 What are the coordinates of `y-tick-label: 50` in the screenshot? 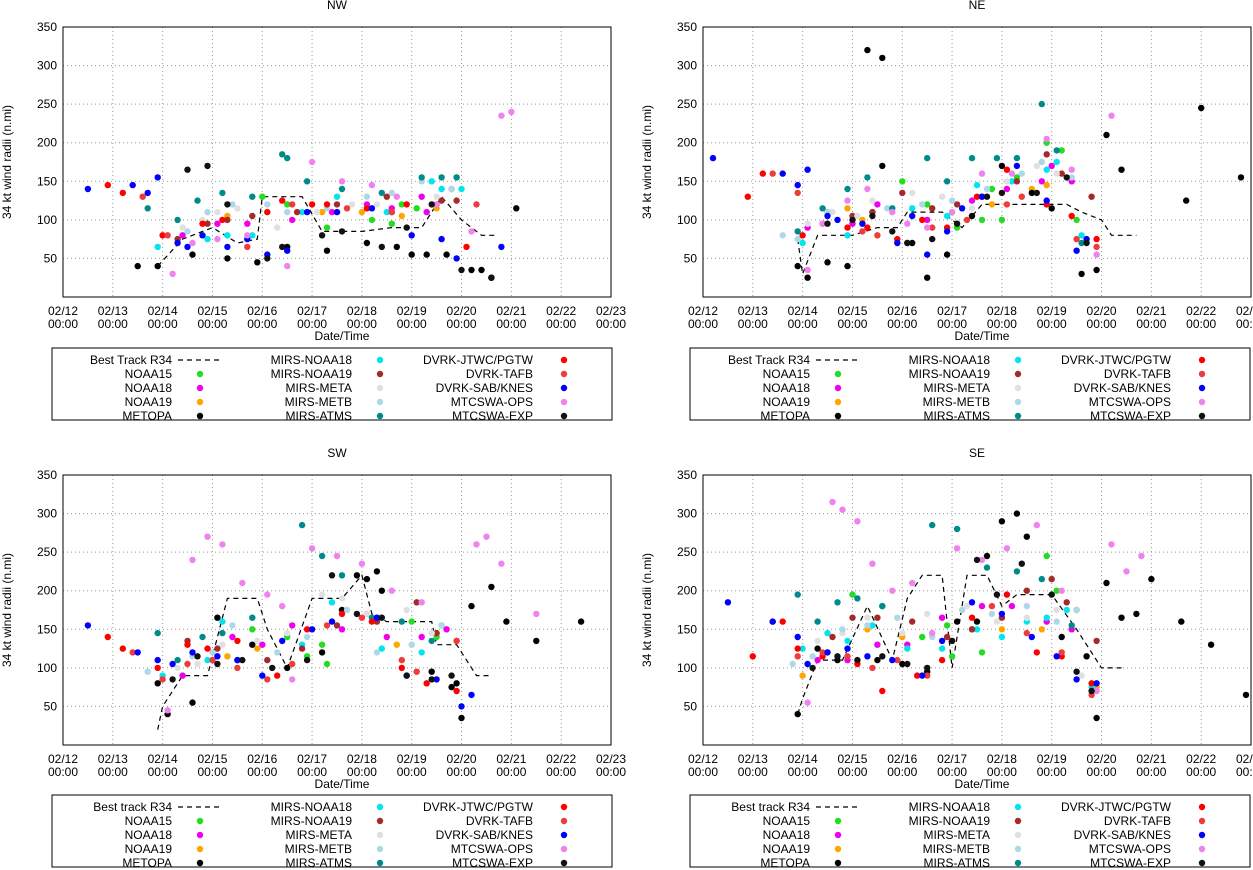 It's located at (51, 258).